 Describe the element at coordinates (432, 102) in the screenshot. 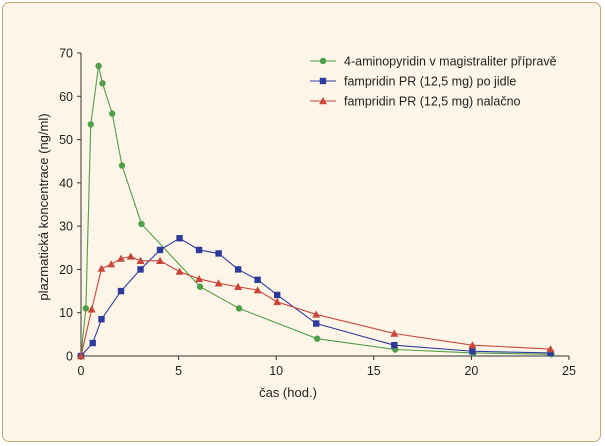

I see `legend-label-3: fampridin PR (12,5 mg) nalačno` at that location.